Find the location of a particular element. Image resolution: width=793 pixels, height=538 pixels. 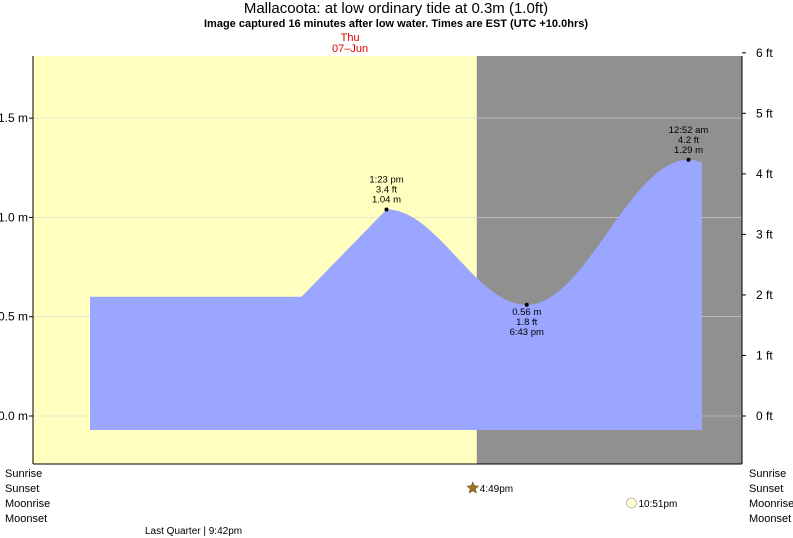

left-tick-label: 0.5 m is located at coordinates (14, 317).